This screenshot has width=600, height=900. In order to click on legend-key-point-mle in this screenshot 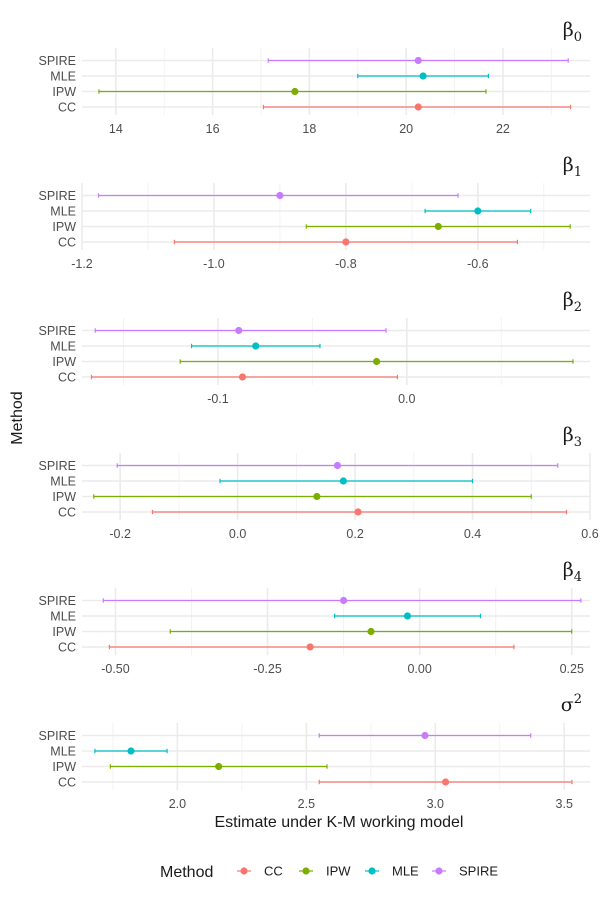, I will do `click(372, 871)`.